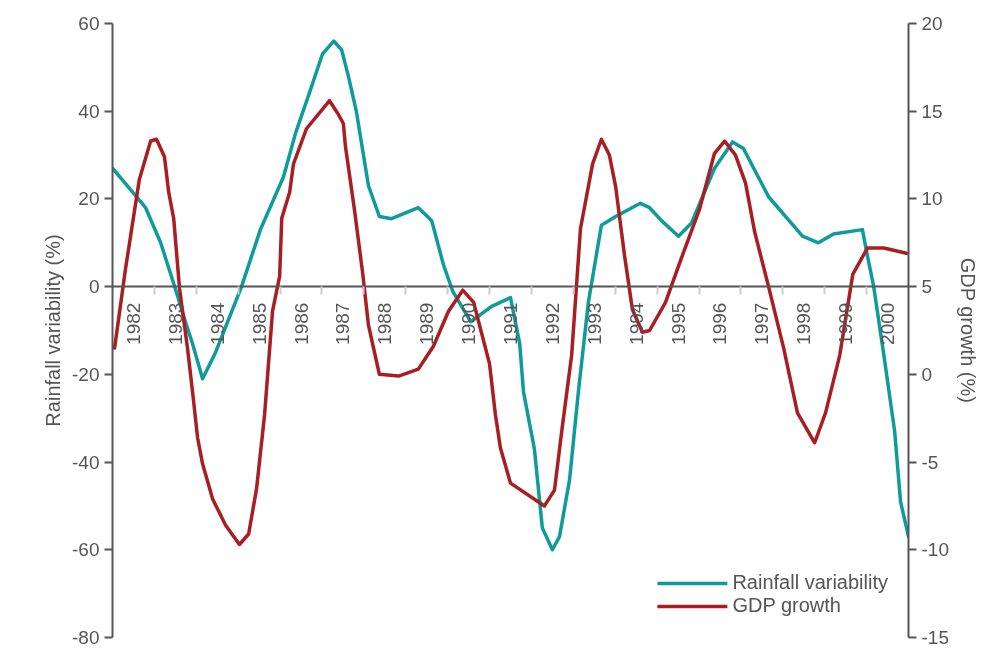  Describe the element at coordinates (427, 323) in the screenshot. I see `x-tick-label: 1989` at that location.